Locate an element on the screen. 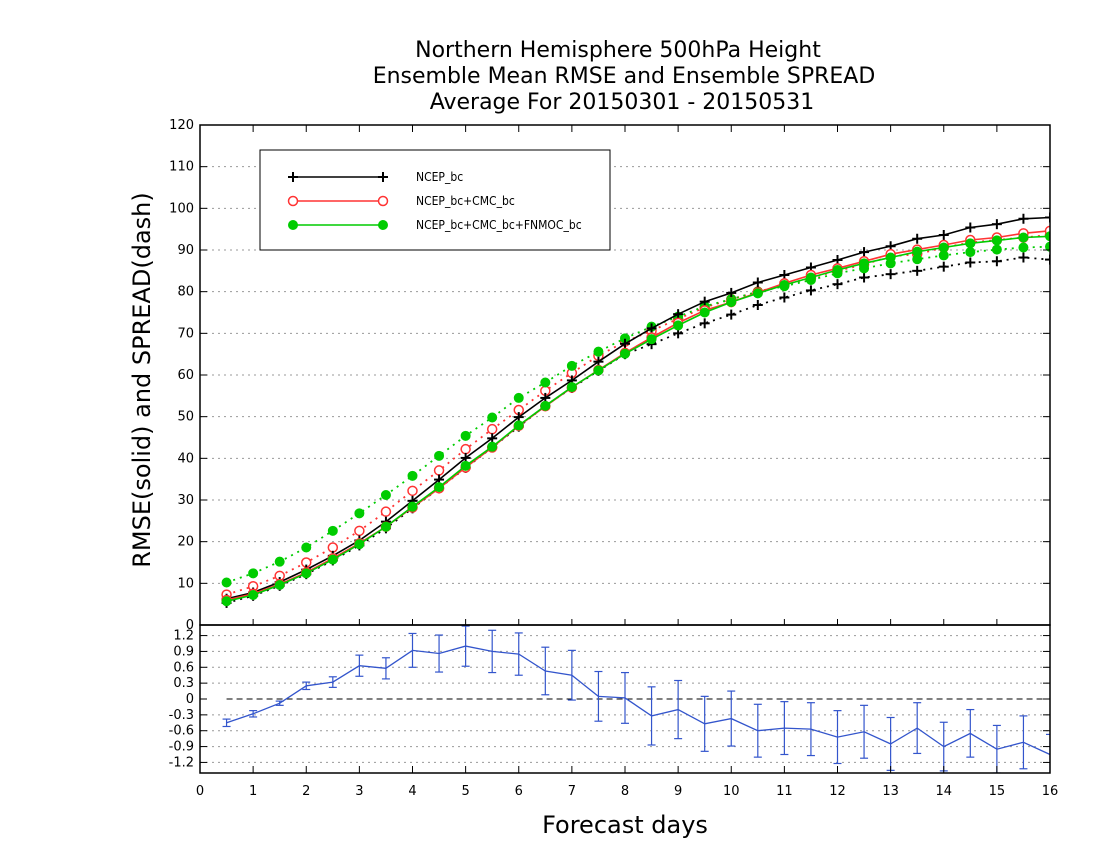  bottom-y-tick-label: 1.2 is located at coordinates (183, 636).